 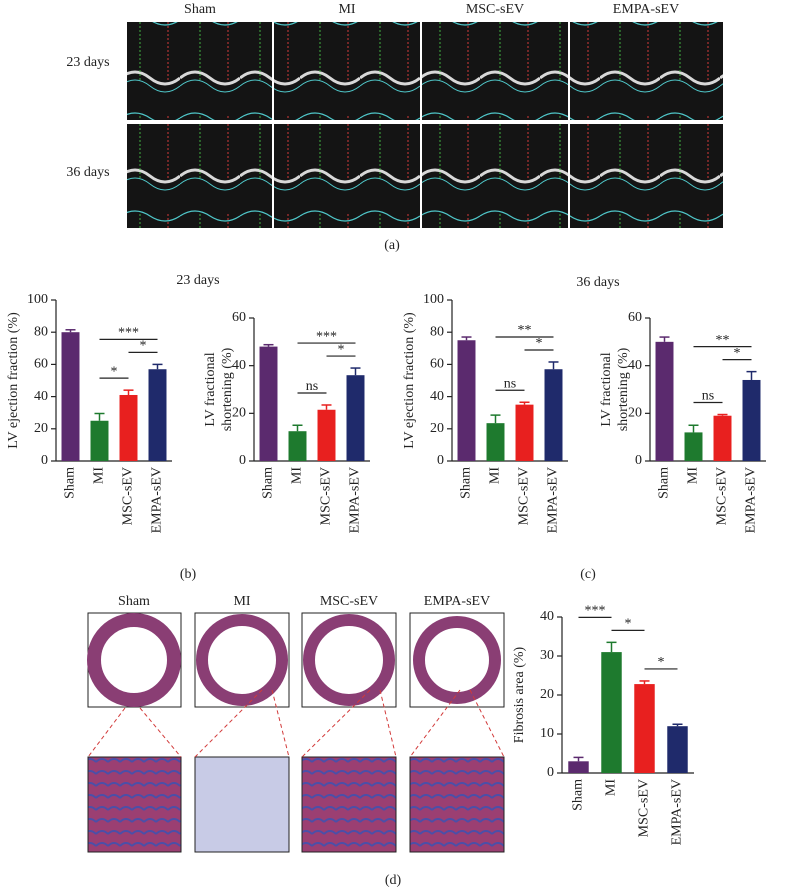 What do you see at coordinates (606, 389) in the screenshot?
I see `y-axis-label: LV fractional` at bounding box center [606, 389].